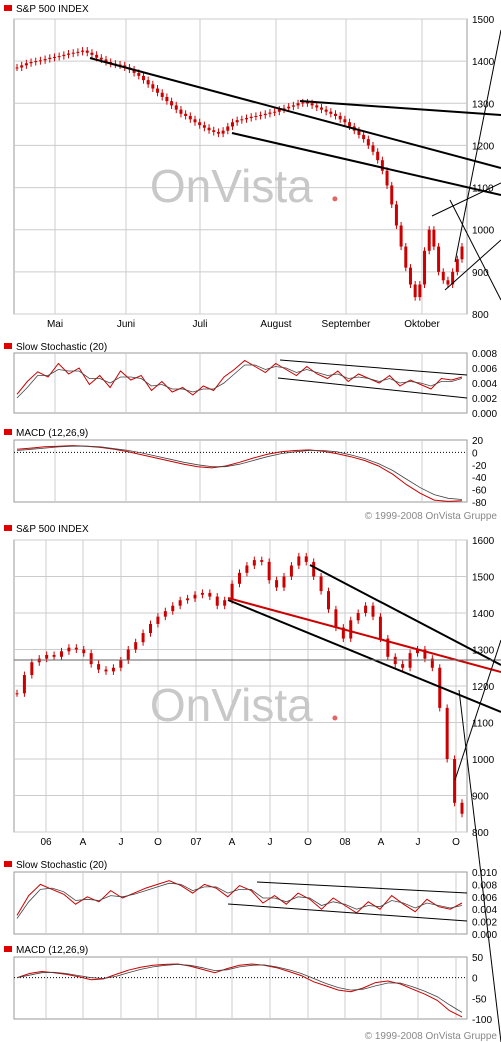  What do you see at coordinates (248, 986) in the screenshot?
I see `chart-panel-6: 50 0 -50 -100` at bounding box center [248, 986].